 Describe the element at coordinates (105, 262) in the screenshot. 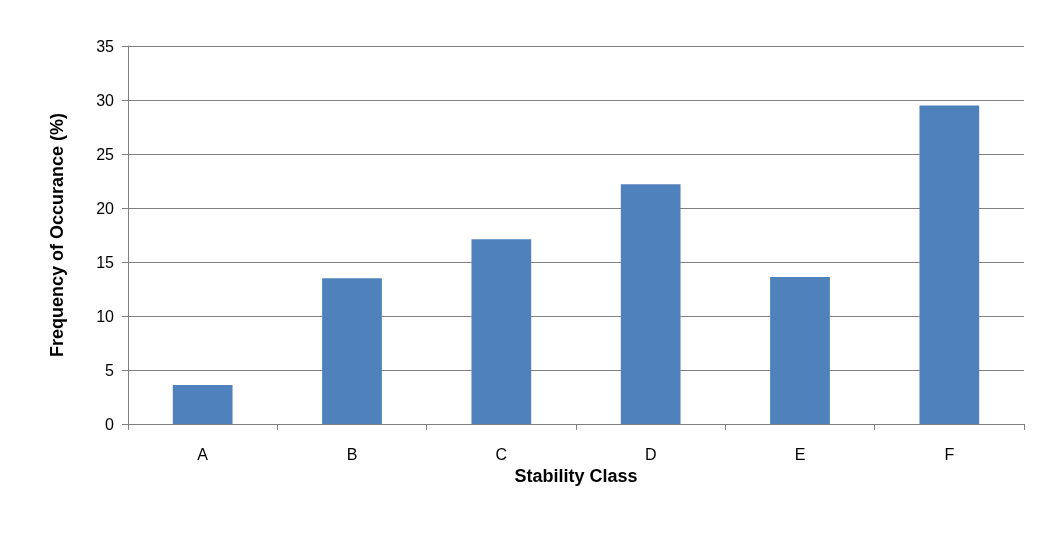

I see `y-tick-label: 15` at that location.